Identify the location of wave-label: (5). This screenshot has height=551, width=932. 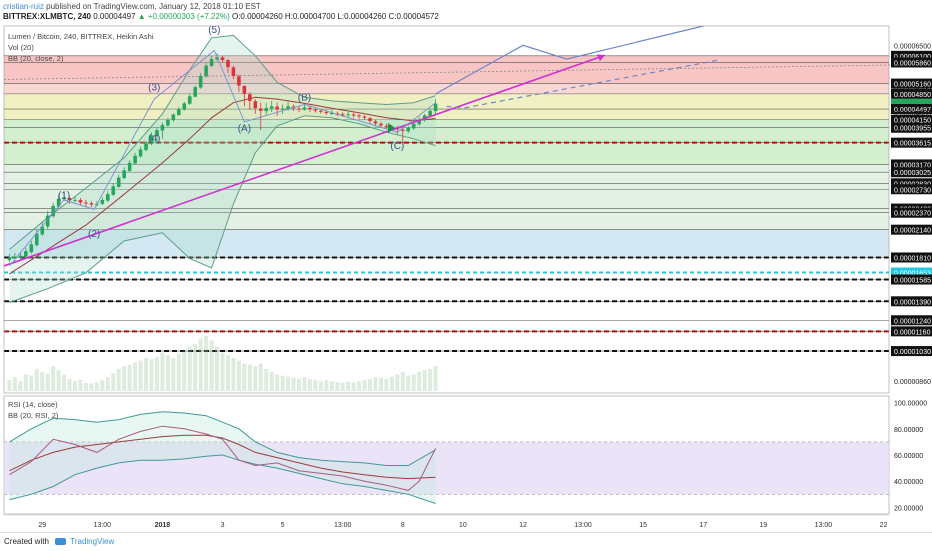
(214, 30).